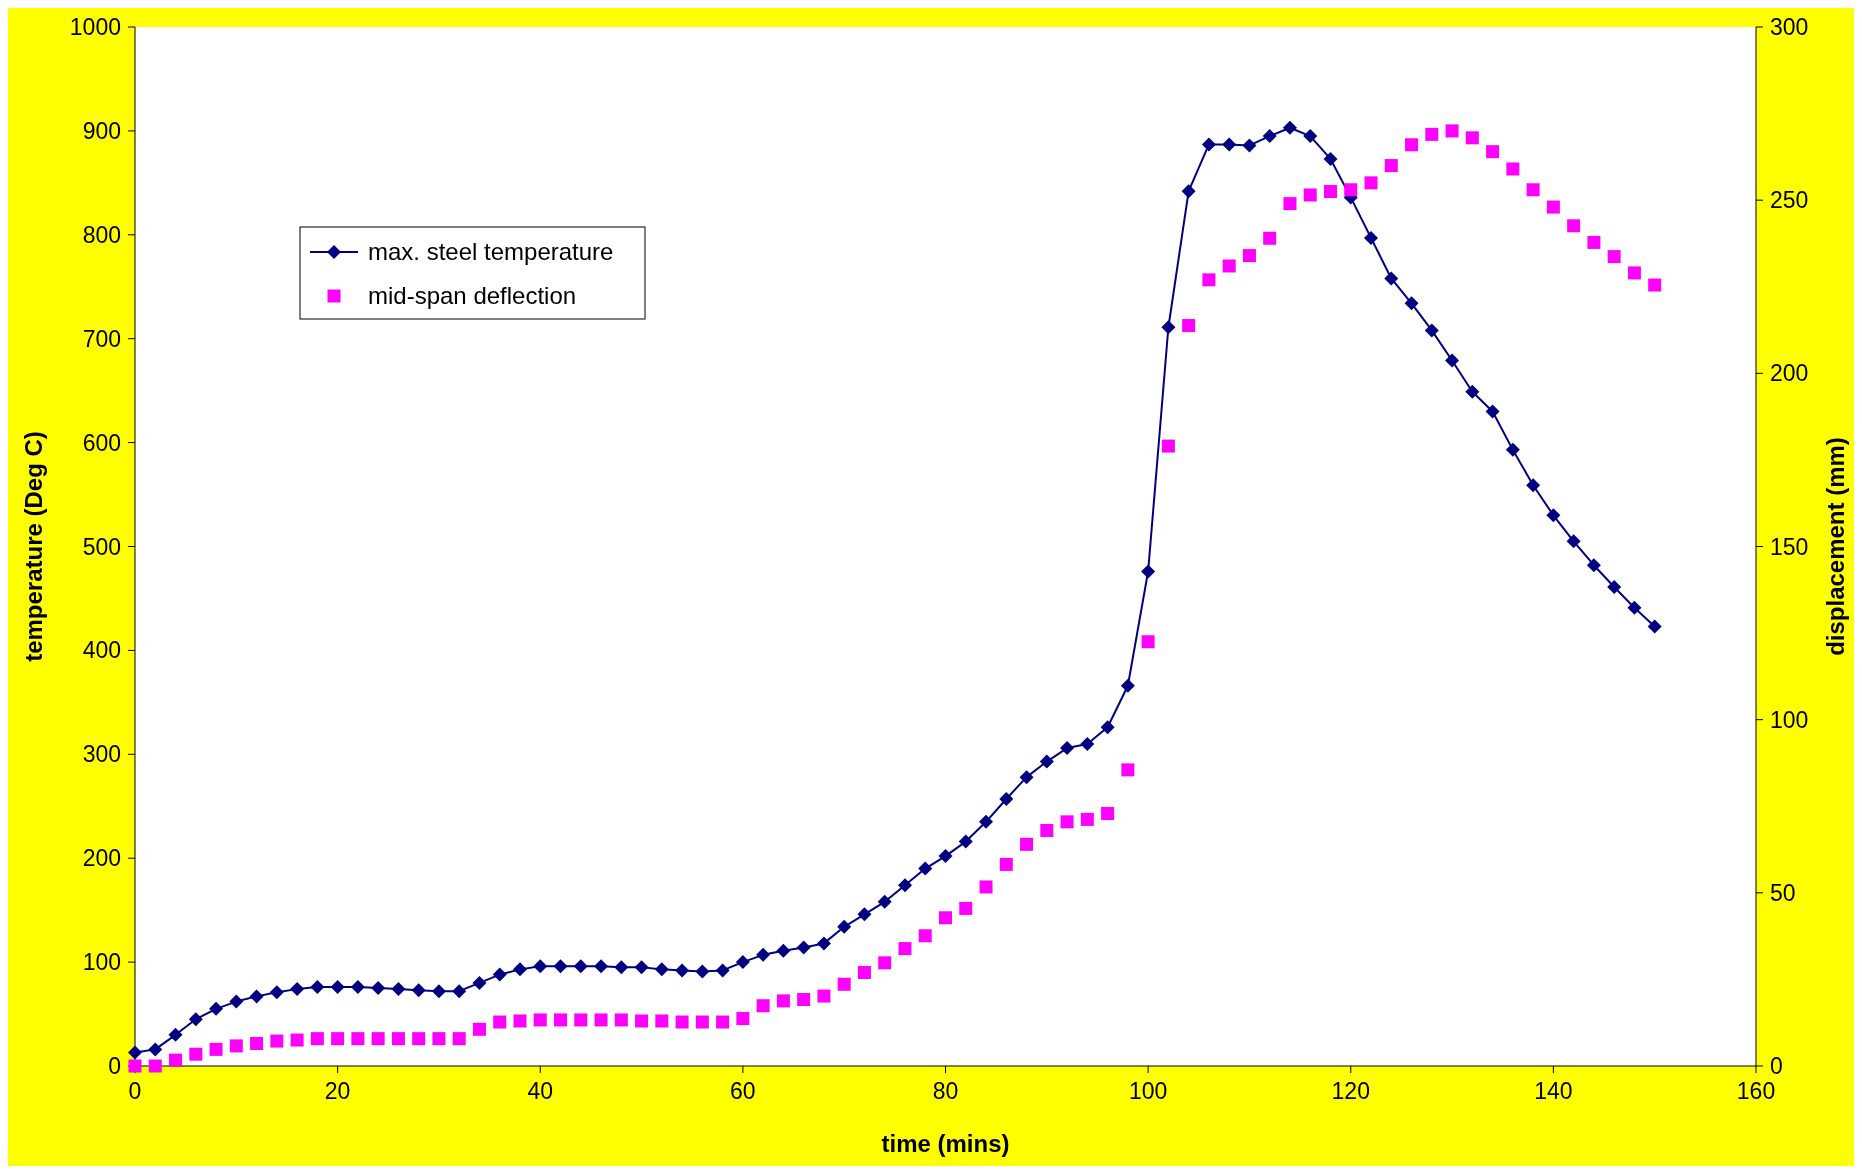 This screenshot has height=1174, width=1862. I want to click on y2-tick-label: 200, so click(1789, 373).